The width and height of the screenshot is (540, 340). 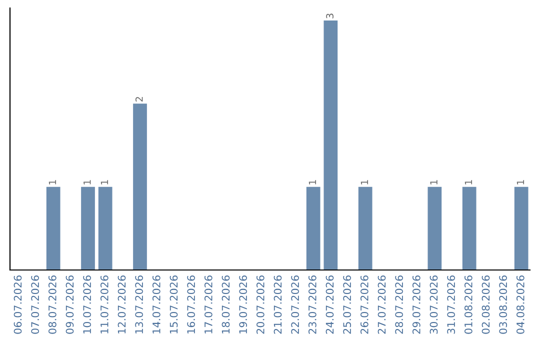 I want to click on x-tick-label: 16.07.2026, so click(x=191, y=305).